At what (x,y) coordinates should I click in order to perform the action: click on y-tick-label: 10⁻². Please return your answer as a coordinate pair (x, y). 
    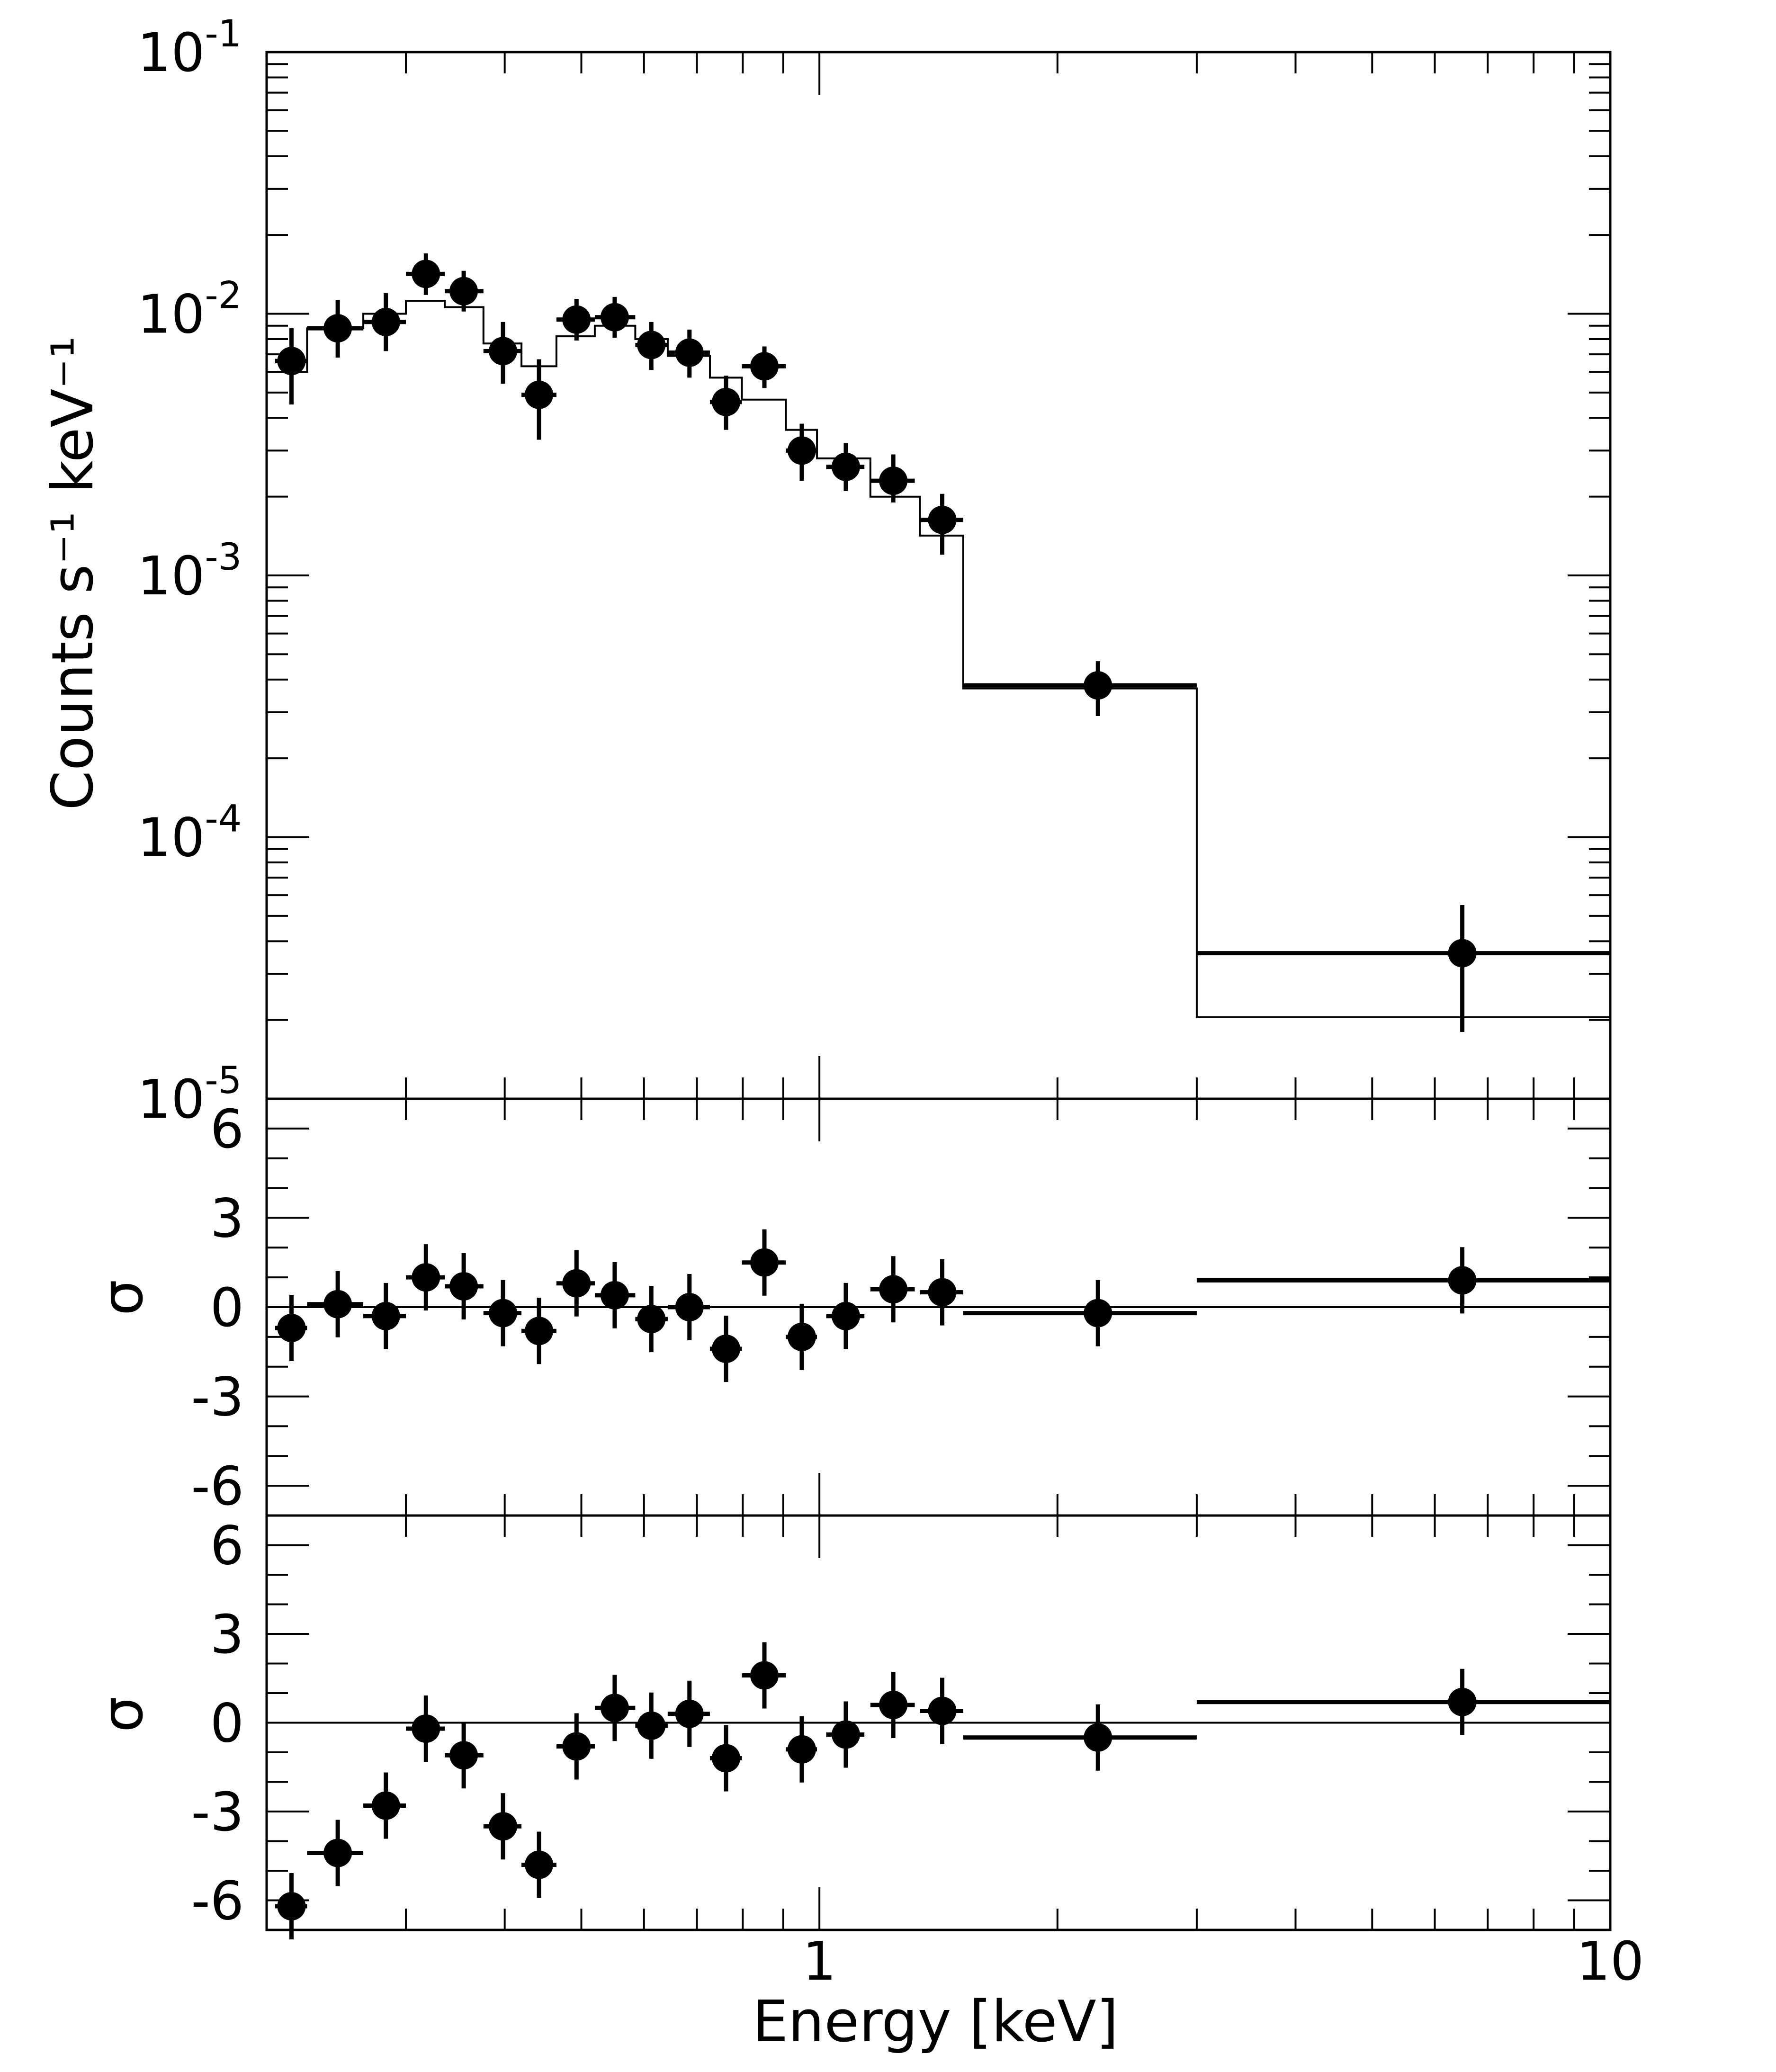
    Looking at the image, I should click on (189, 310).